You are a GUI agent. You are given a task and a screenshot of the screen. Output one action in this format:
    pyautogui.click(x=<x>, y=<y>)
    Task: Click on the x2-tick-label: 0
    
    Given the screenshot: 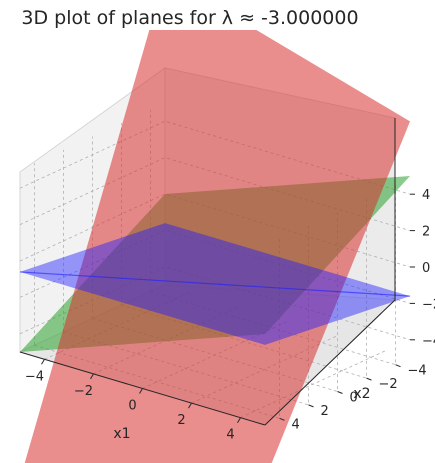 What is the action you would take?
    pyautogui.click(x=354, y=398)
    